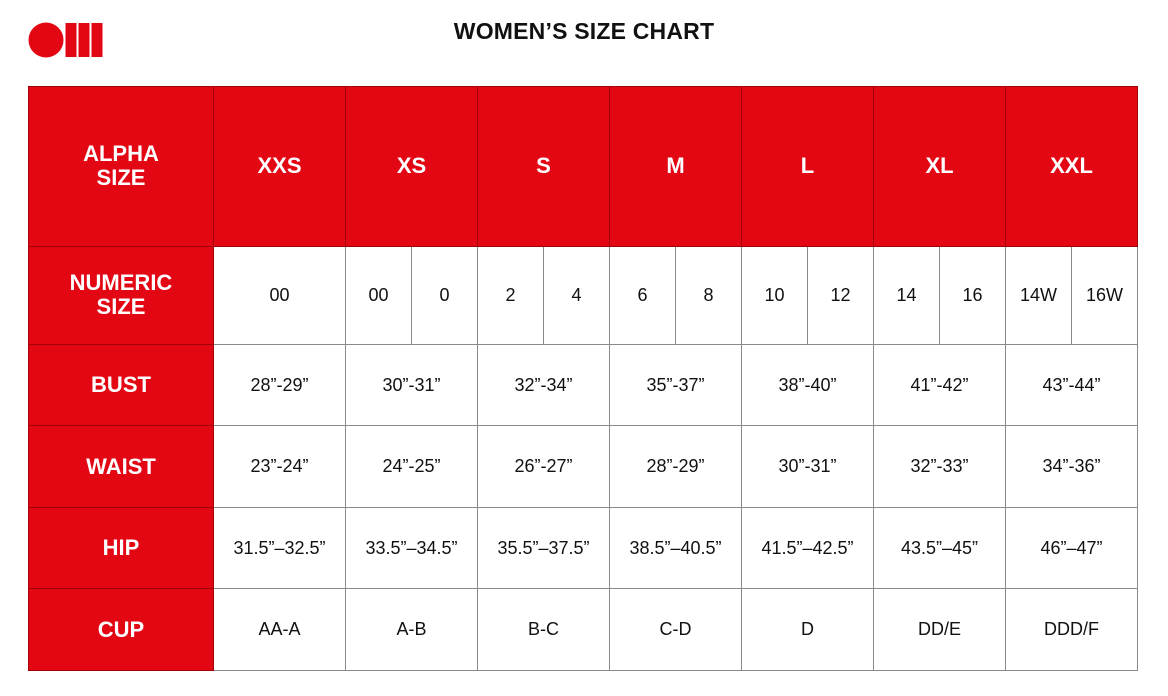 The height and width of the screenshot is (696, 1168). I want to click on numeric-size-value: 12, so click(840, 295).